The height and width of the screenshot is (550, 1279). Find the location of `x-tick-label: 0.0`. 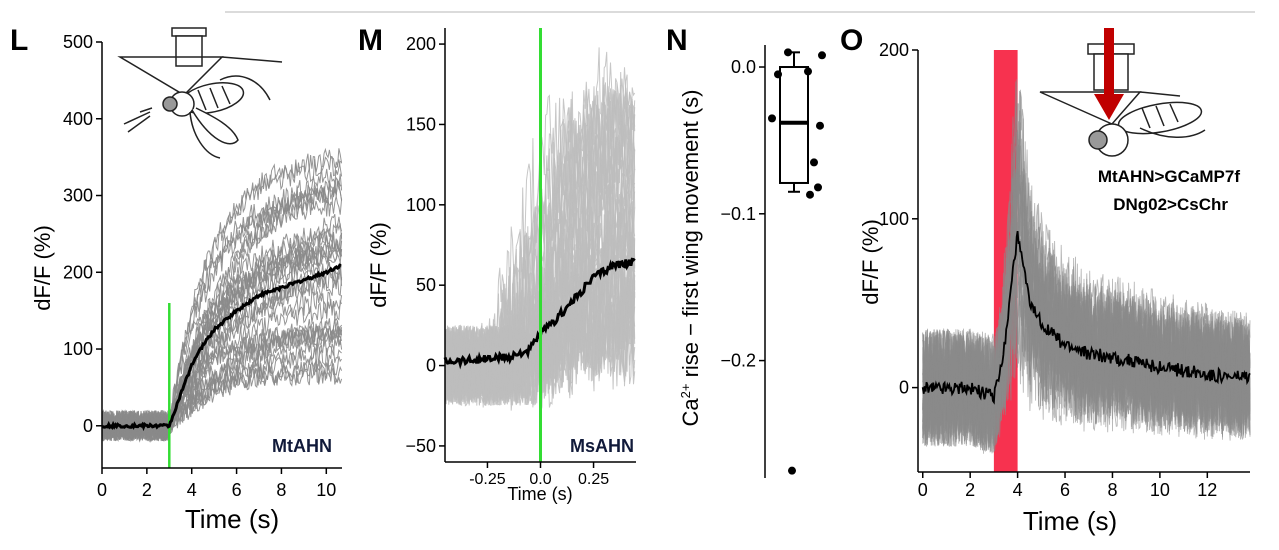

x-tick-label: 0.0 is located at coordinates (540, 479).